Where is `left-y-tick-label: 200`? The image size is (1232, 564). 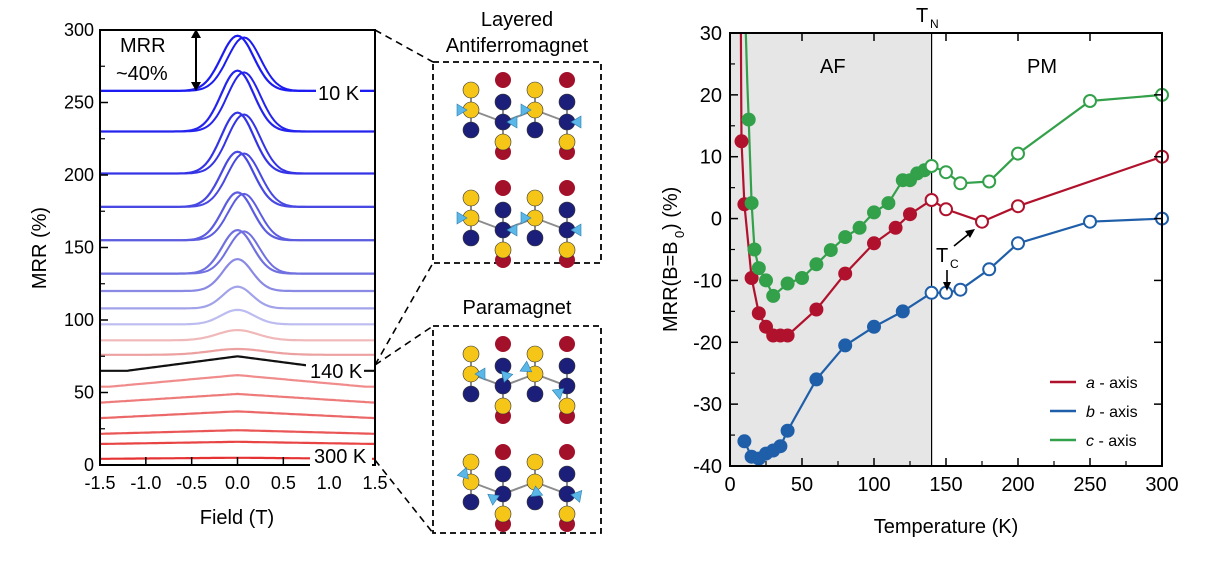
left-y-tick-label: 200 is located at coordinates (79, 175).